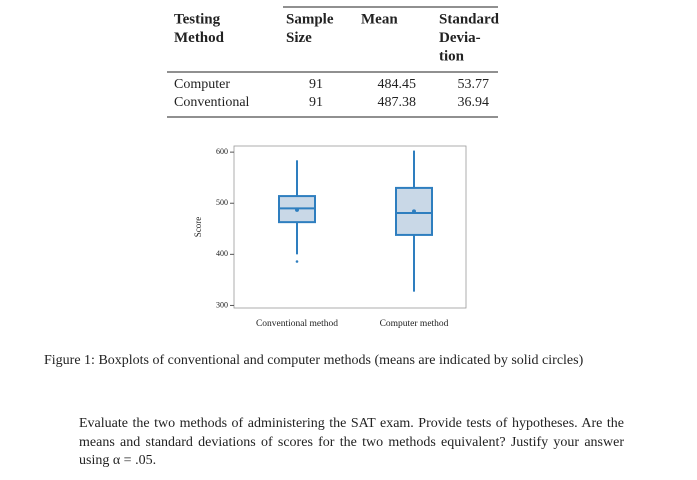  What do you see at coordinates (460, 38) in the screenshot?
I see `table-header: Devia-` at bounding box center [460, 38].